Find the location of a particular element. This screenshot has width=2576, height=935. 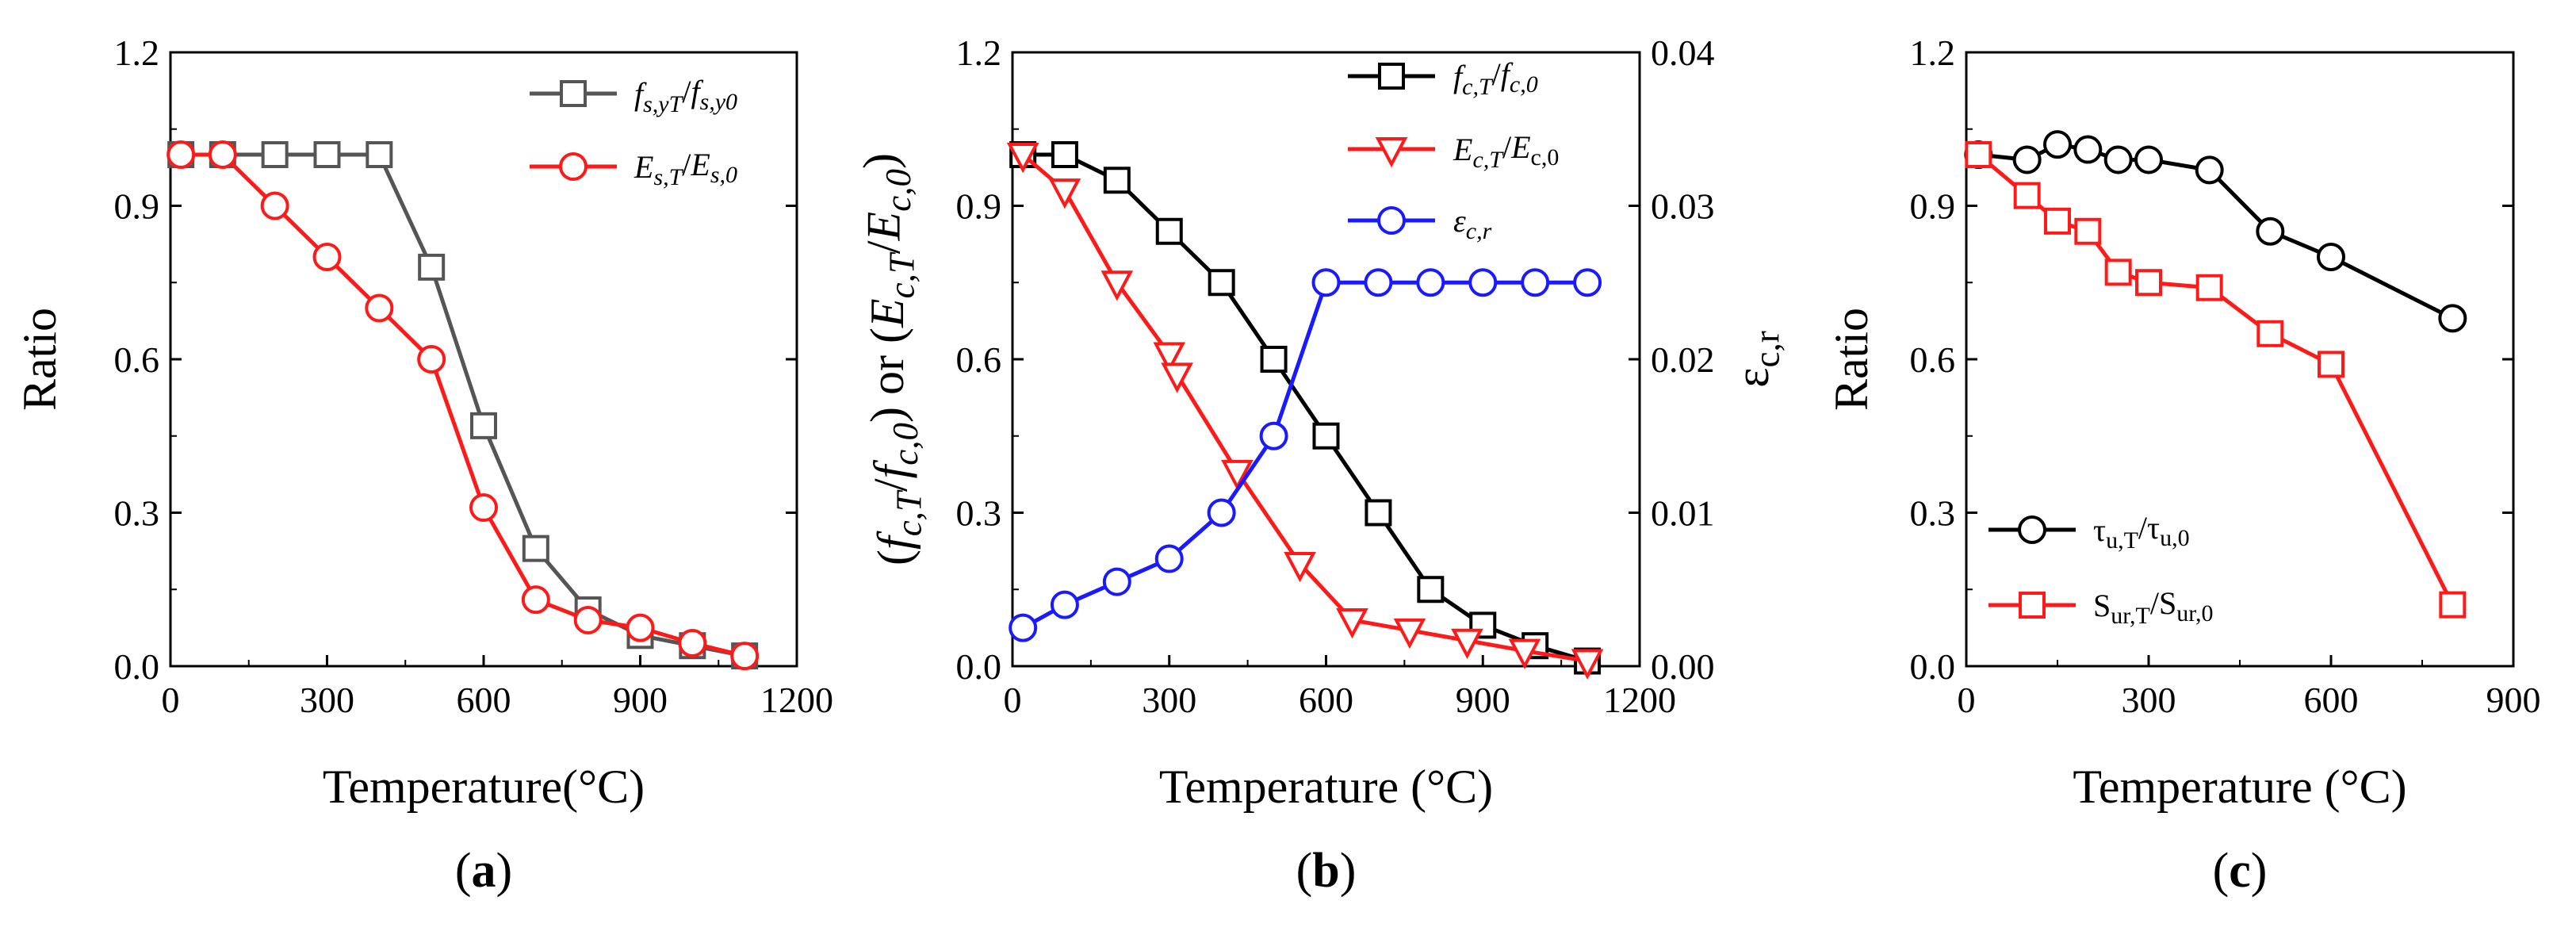

panel-label: (b) is located at coordinates (1326, 871).